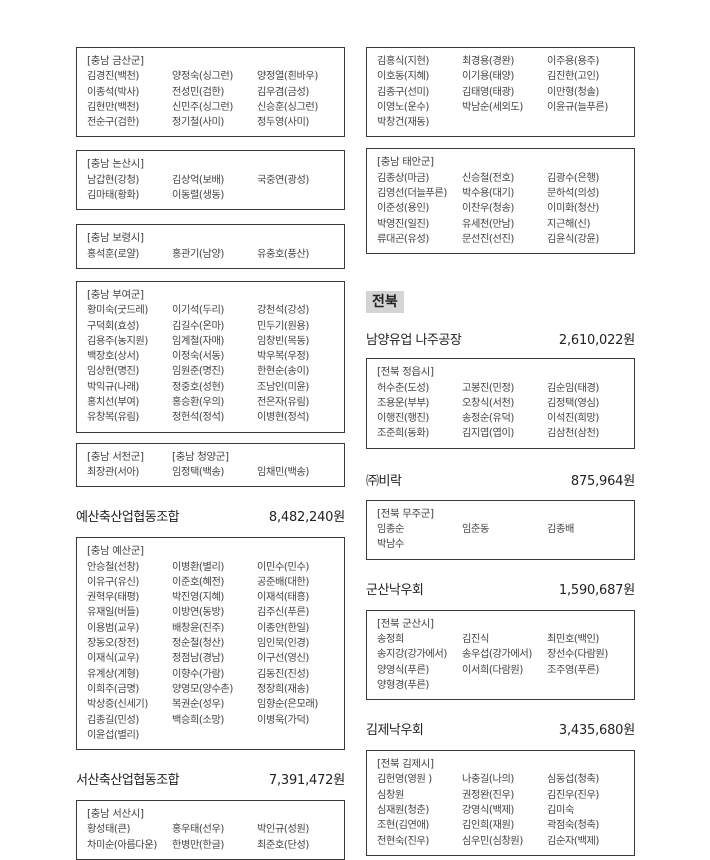 The width and height of the screenshot is (710, 860). What do you see at coordinates (198, 613) in the screenshot?
I see `donor-name: 이방연(동방)` at bounding box center [198, 613].